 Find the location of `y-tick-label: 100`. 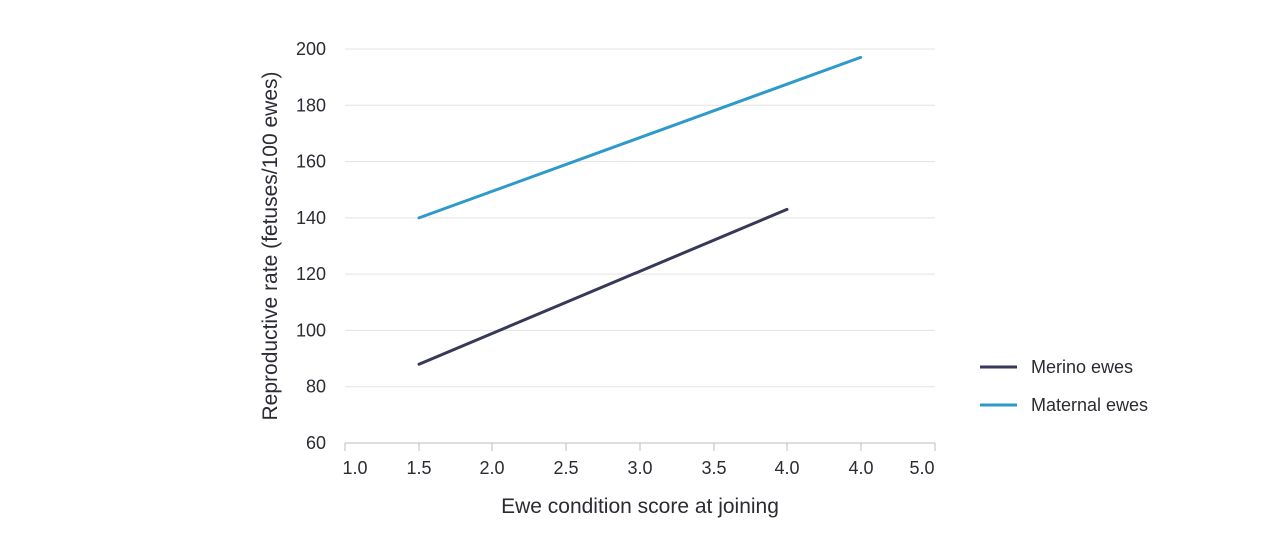

y-tick-label: 100 is located at coordinates (311, 330).